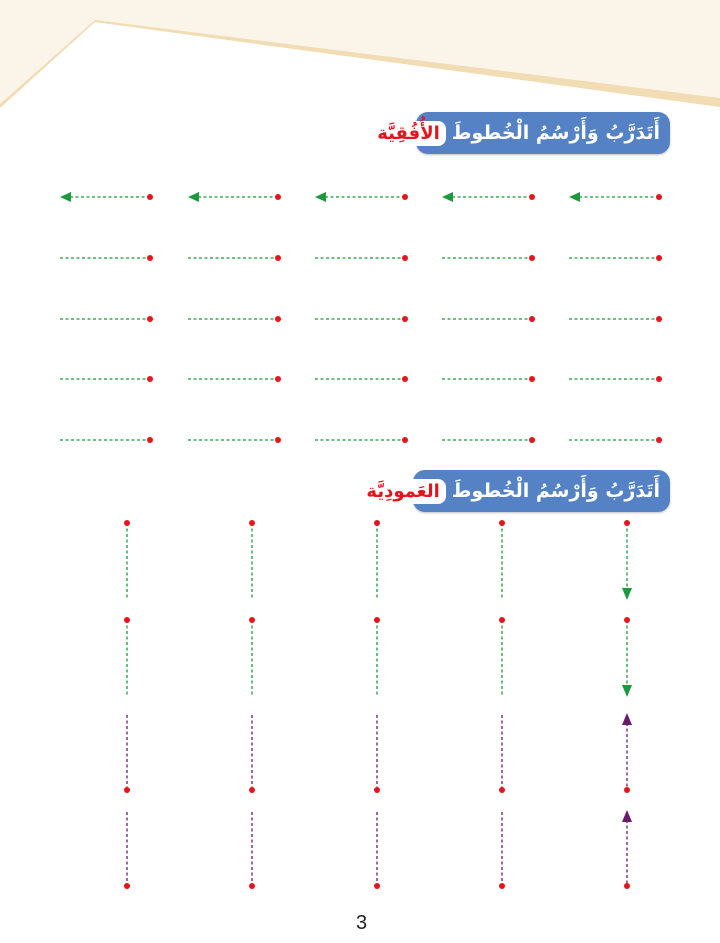  I want to click on page-number: 3, so click(362, 923).